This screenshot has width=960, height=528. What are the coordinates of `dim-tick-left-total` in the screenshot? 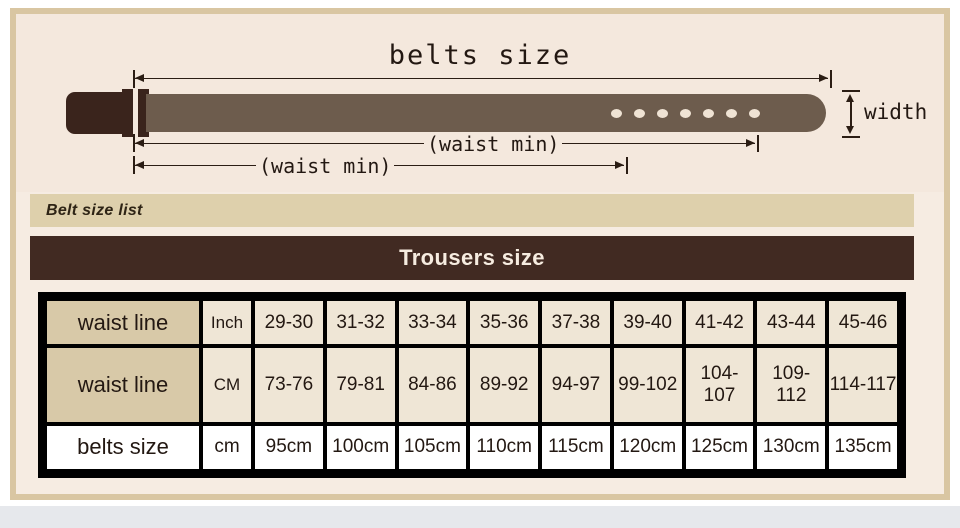 It's located at (134, 79).